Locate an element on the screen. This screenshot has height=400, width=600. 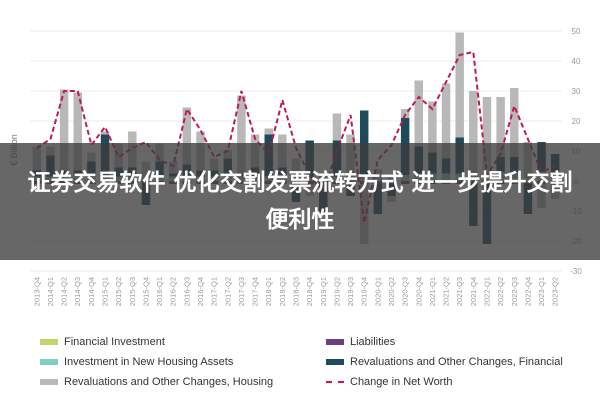
legend-label: Liabilities is located at coordinates (373, 342).